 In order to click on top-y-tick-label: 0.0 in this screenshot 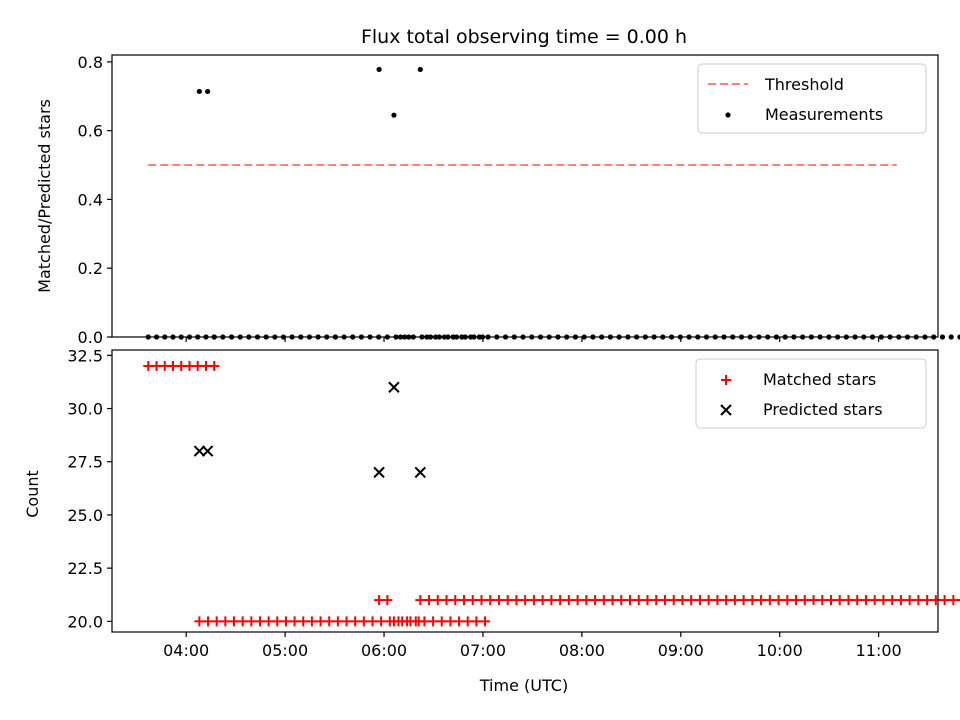, I will do `click(90, 337)`.